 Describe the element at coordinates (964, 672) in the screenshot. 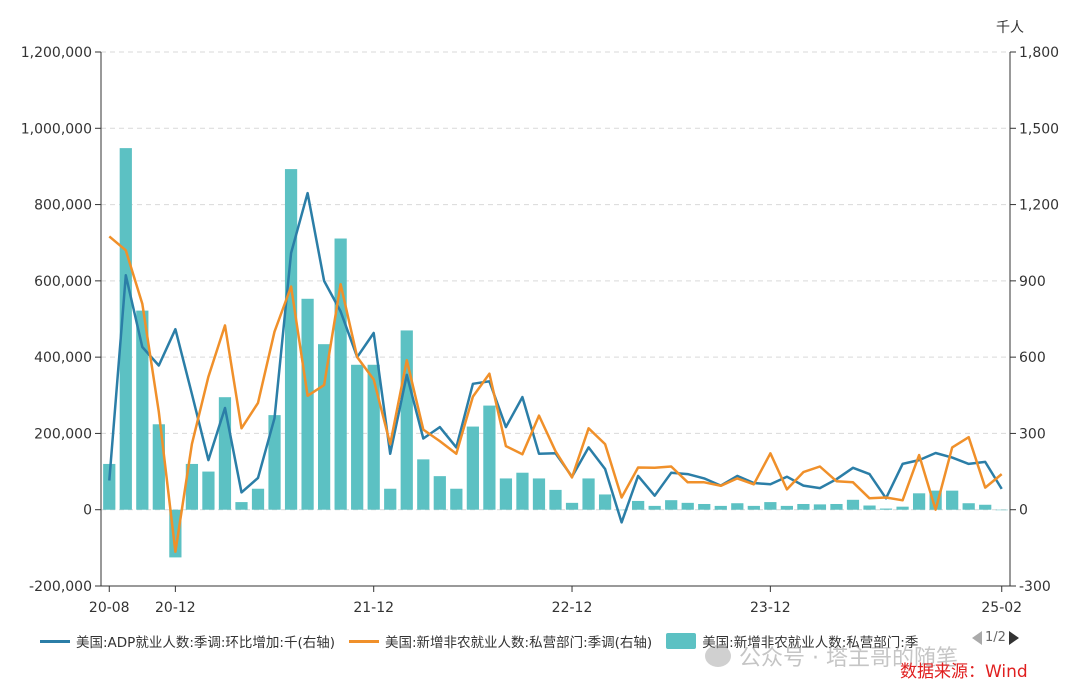

I see `data-source: 数据来源：Wind` at that location.